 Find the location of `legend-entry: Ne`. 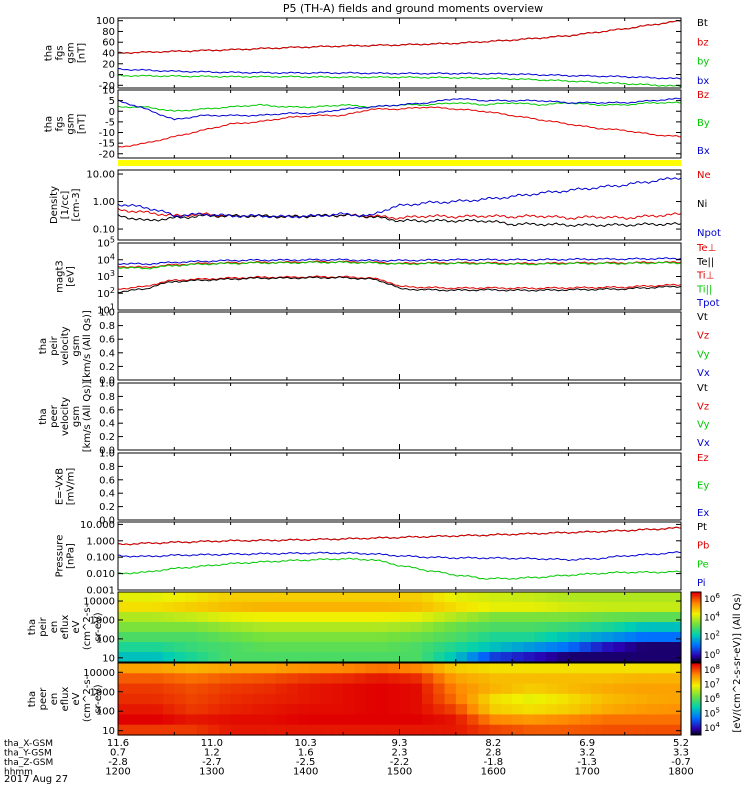

legend-entry: Ne is located at coordinates (704, 175).